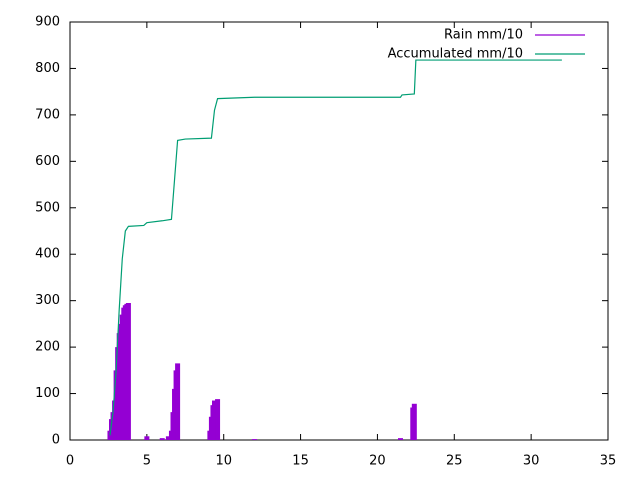 This screenshot has height=484, width=640. Describe the element at coordinates (47, 393) in the screenshot. I see `y-tick-label: 100` at that location.